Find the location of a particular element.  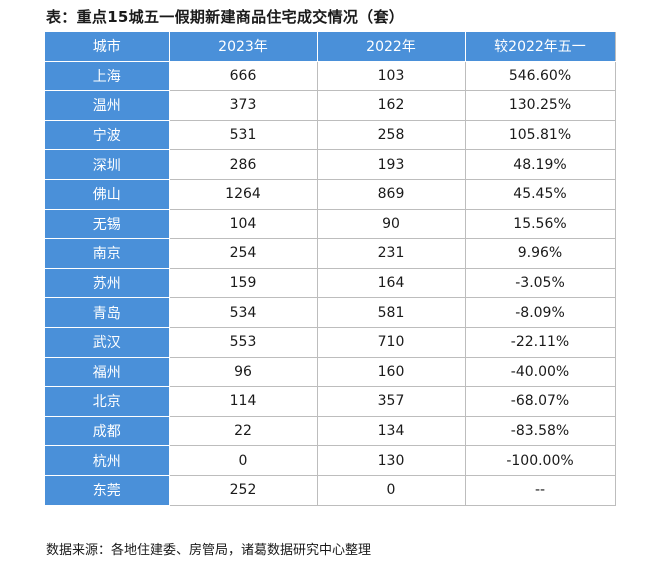

table-title: 表：重点15城五一假期新建商品住宅成交情况（套） is located at coordinates (225, 17).